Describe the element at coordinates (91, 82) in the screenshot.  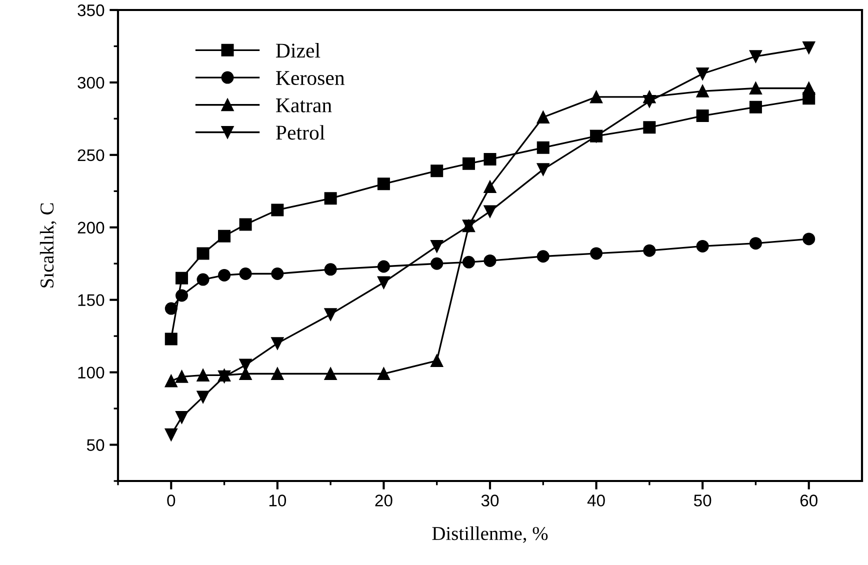
I see `y-tick-label: 300` at that location.